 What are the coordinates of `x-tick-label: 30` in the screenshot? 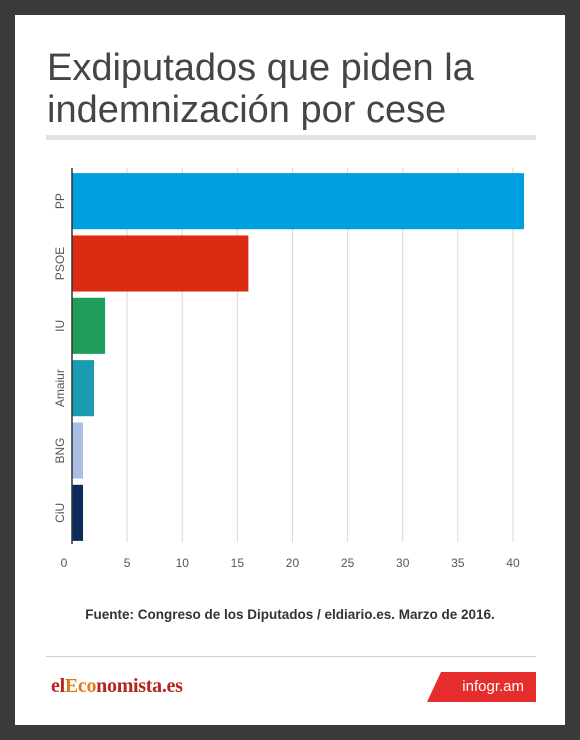 It's located at (403, 563).